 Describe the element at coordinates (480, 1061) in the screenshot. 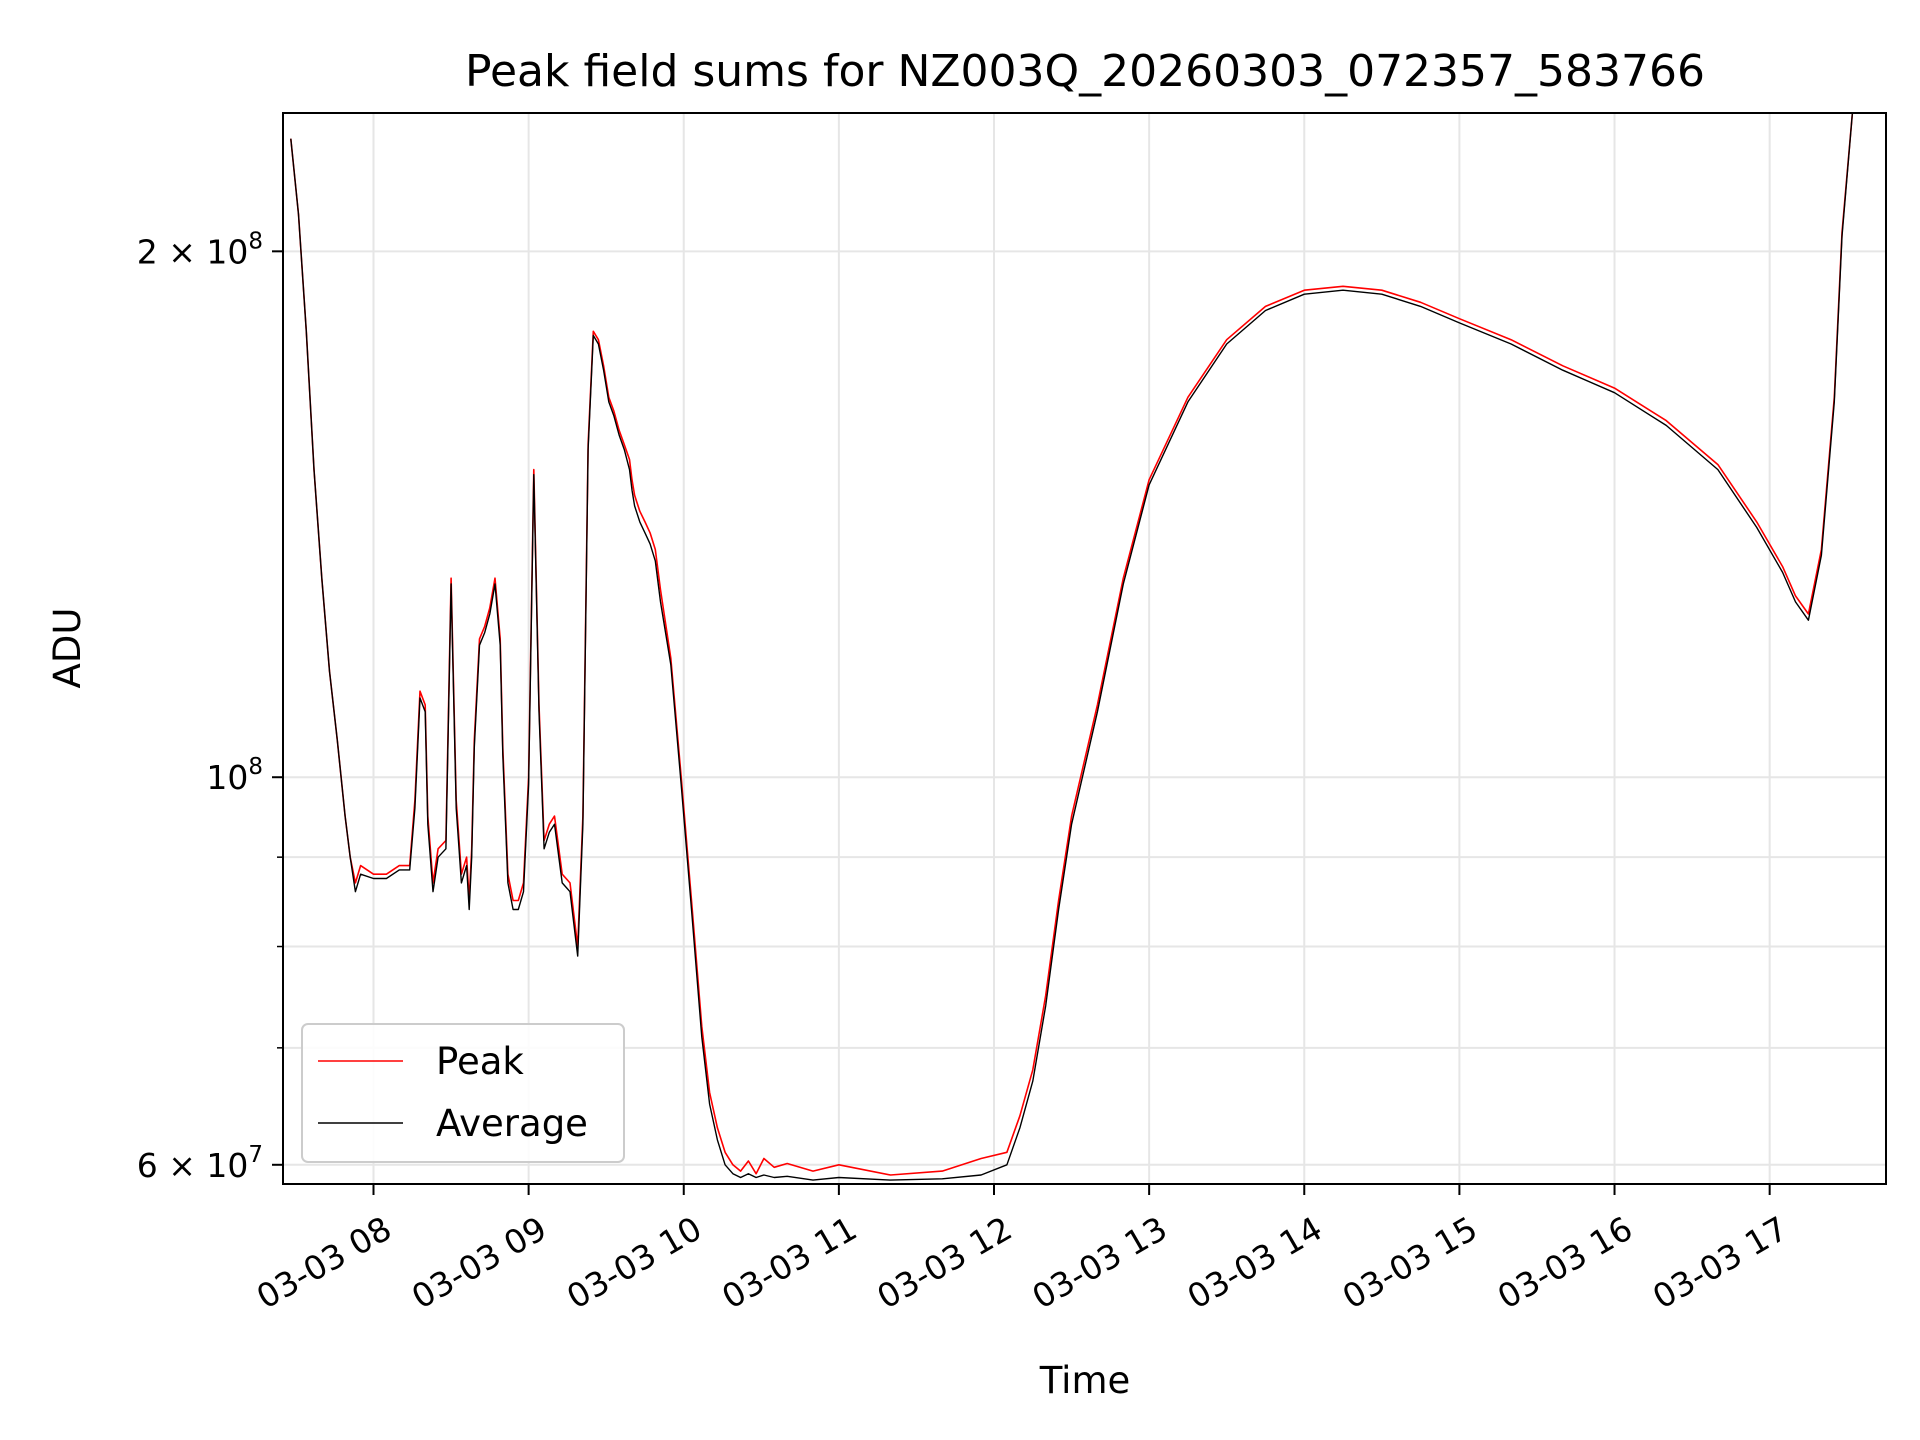

I see `legend-label-peak: Peak` at that location.